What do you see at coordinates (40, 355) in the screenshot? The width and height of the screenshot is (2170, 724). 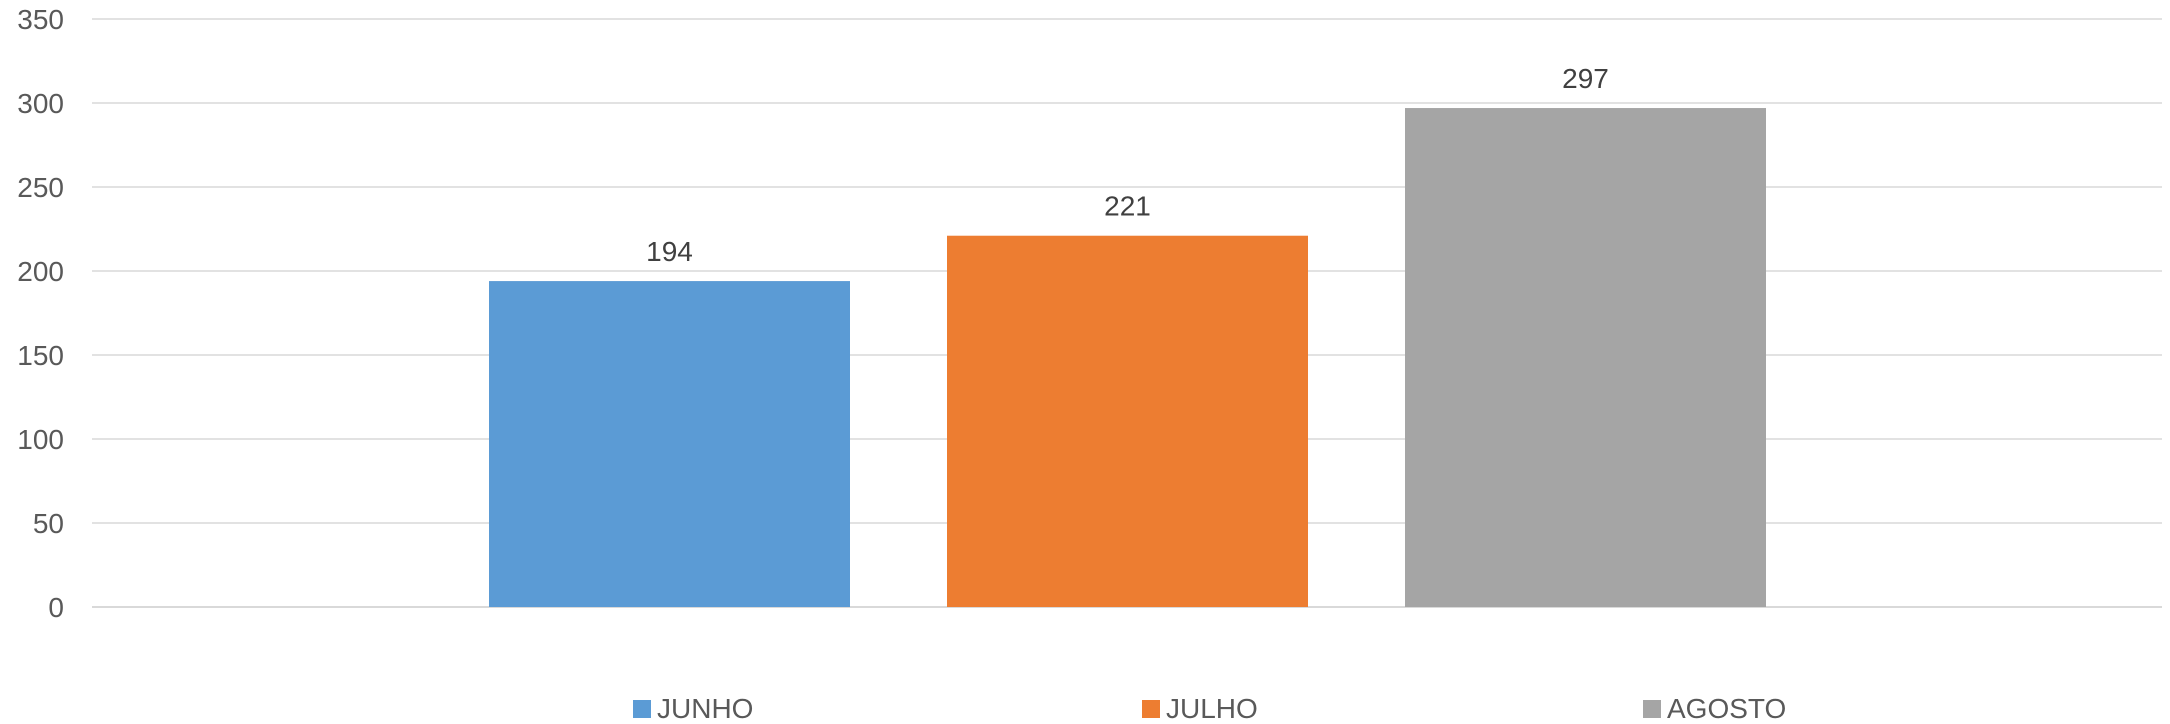 I see `y-tick-label: 150` at bounding box center [40, 355].